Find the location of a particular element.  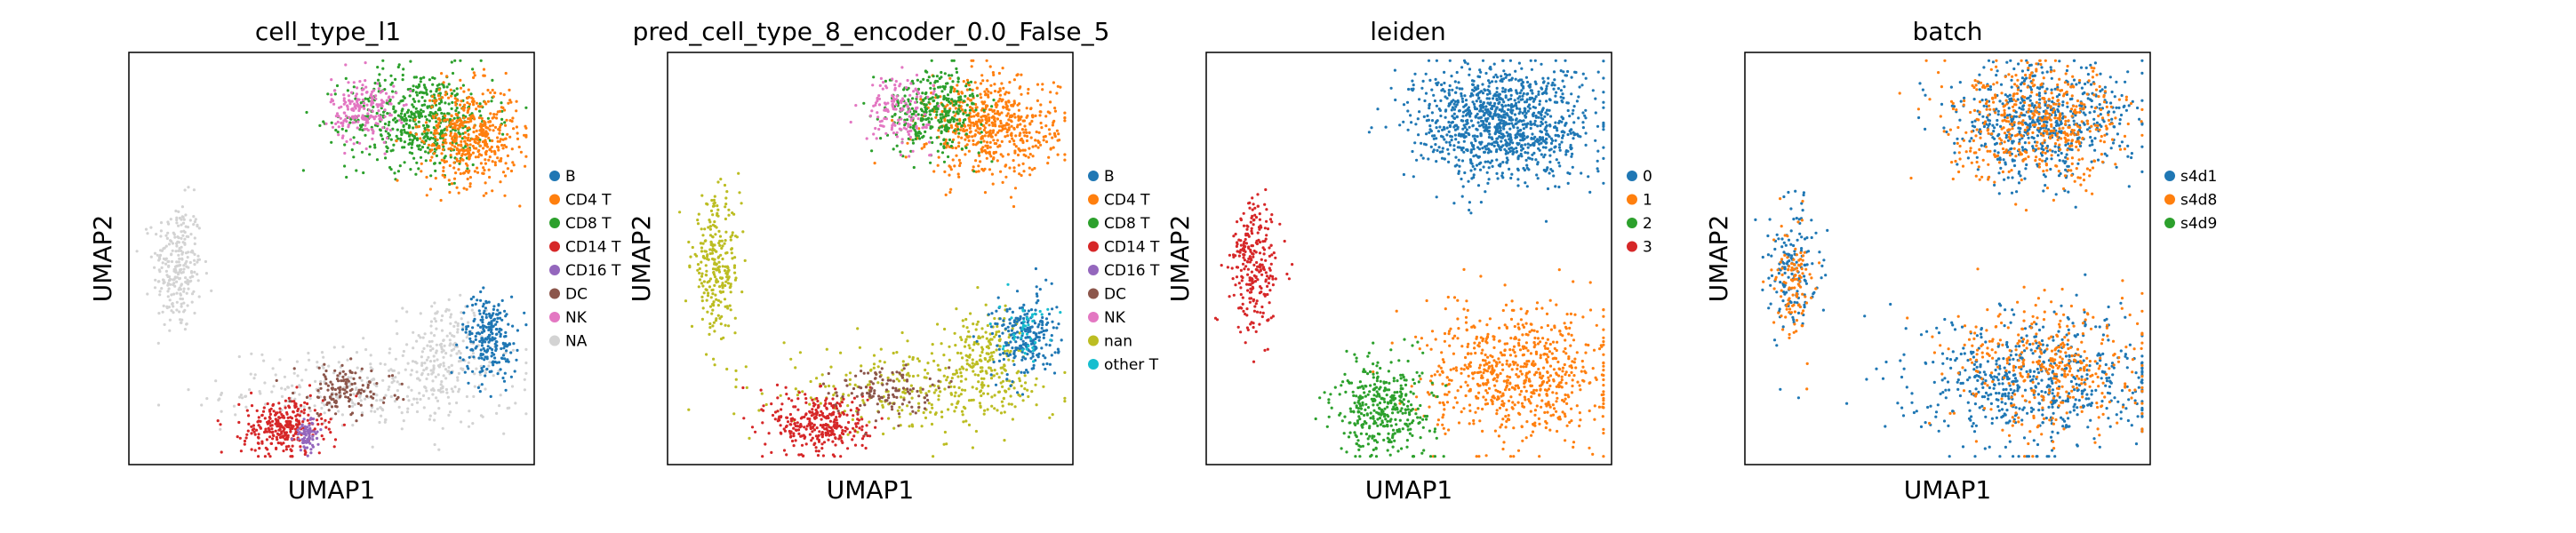

cluster-na is located at coordinates (450, 370).